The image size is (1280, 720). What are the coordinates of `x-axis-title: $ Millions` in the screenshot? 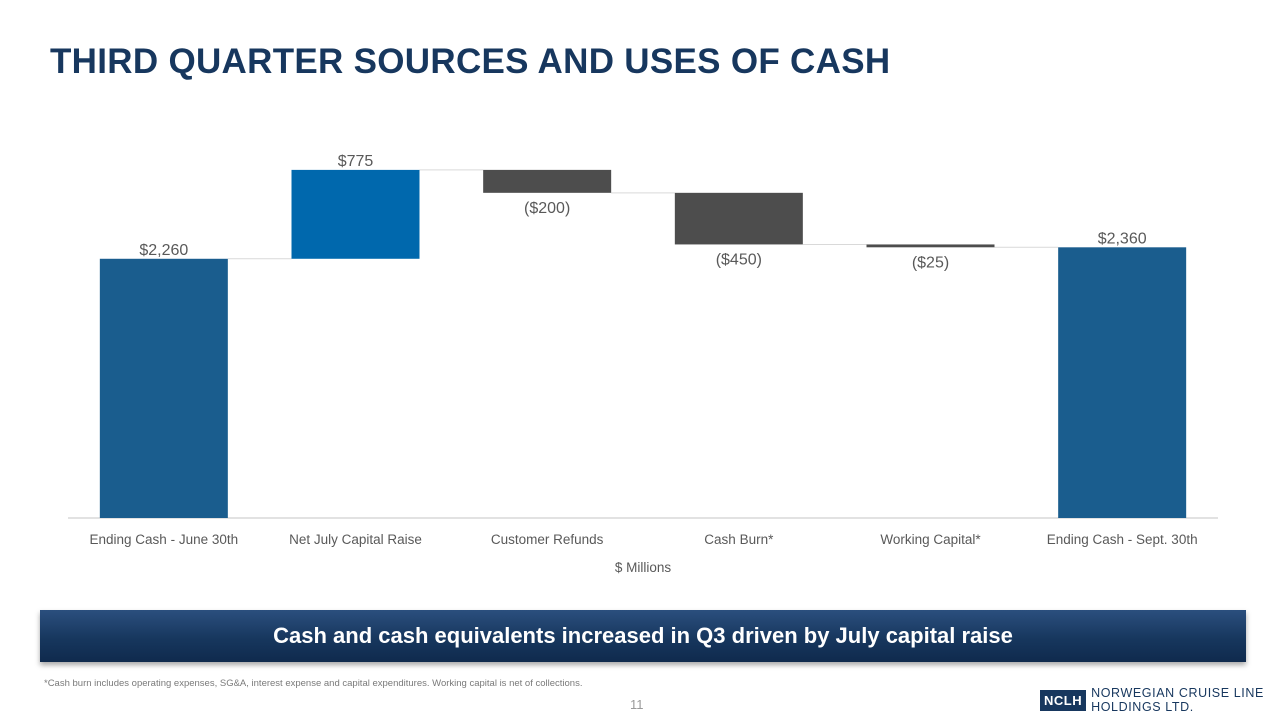 It's located at (643, 567).